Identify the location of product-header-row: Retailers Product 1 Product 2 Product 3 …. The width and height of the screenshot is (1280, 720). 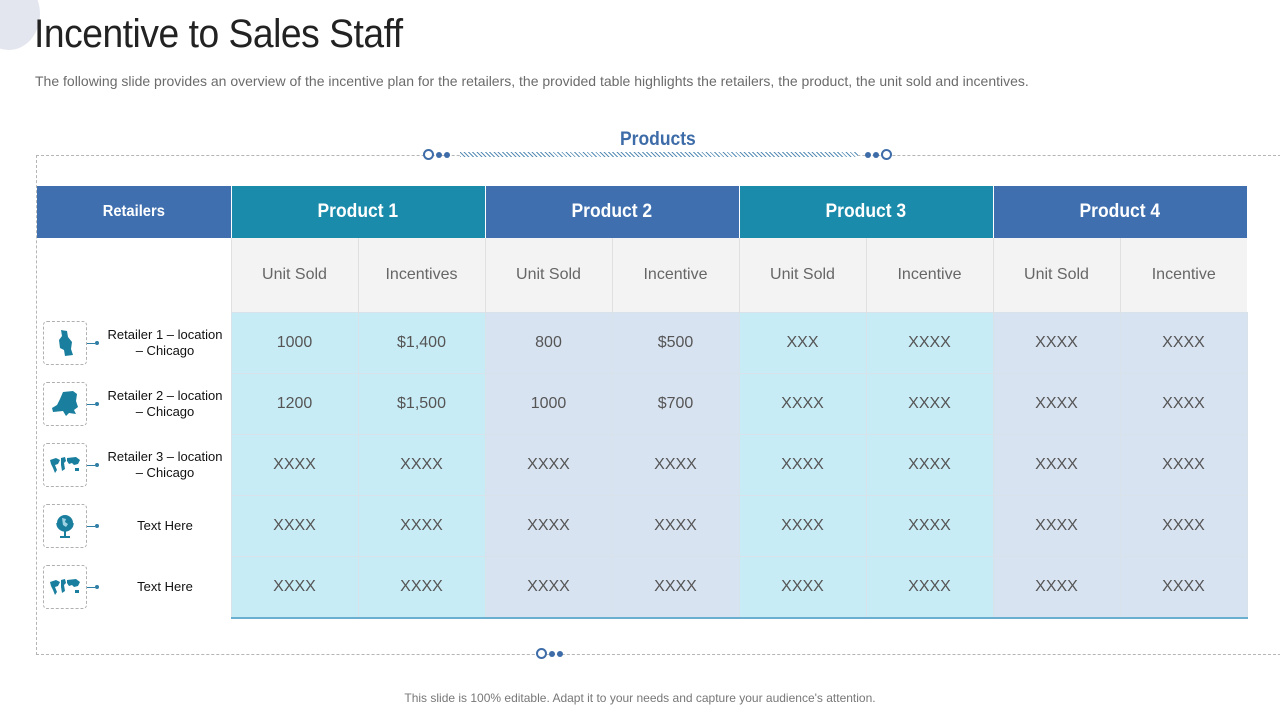
(642, 212).